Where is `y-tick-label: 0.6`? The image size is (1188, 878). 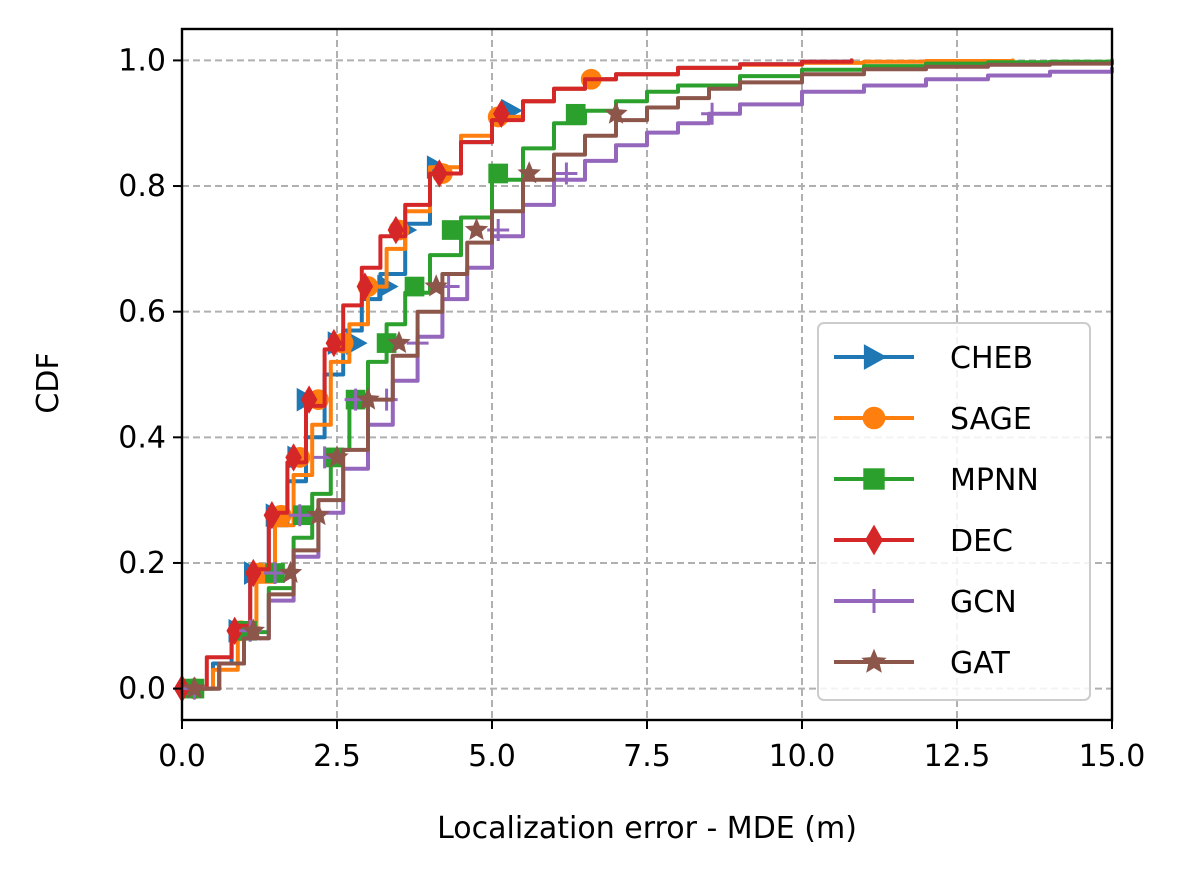
y-tick-label: 0.6 is located at coordinates (142, 312).